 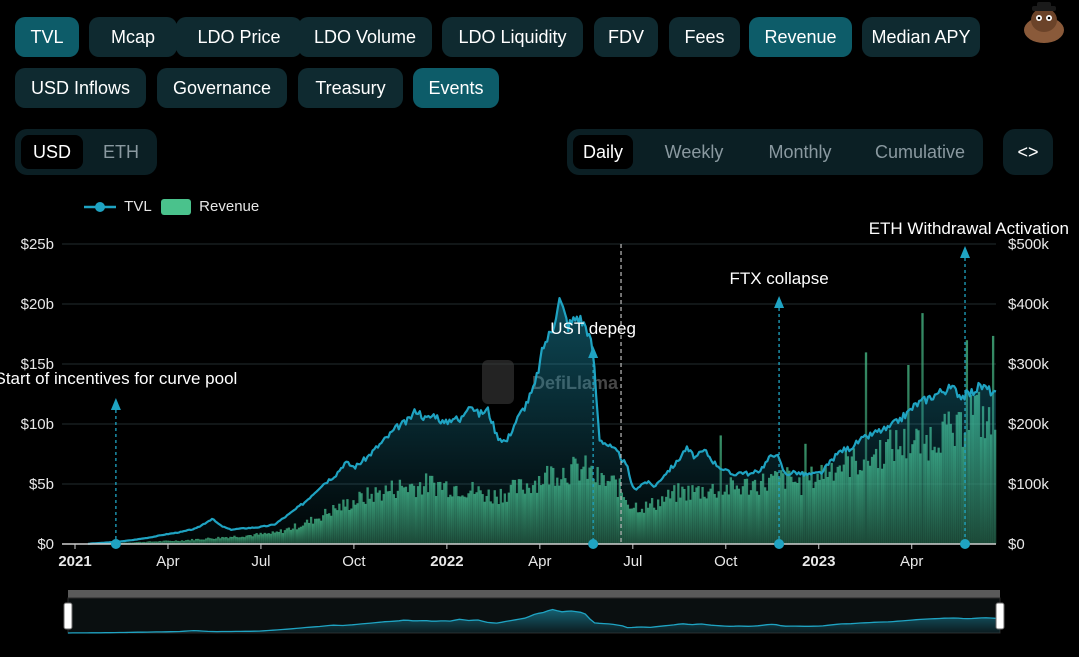 I want to click on tab-revenue: Revenue, so click(x=800, y=37).